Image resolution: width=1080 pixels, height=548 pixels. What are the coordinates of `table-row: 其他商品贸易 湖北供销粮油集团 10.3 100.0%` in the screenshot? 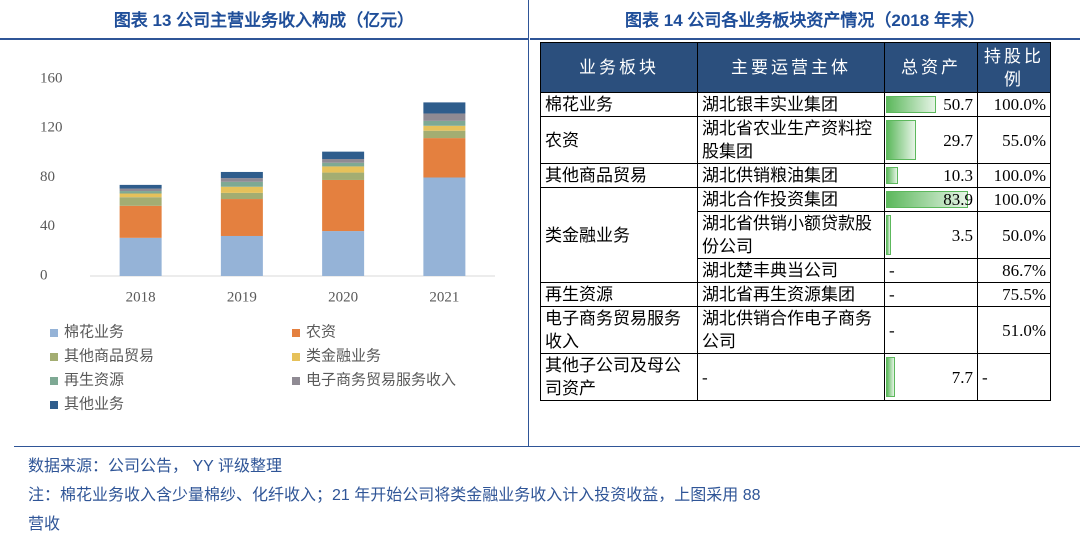 It's located at (795, 175).